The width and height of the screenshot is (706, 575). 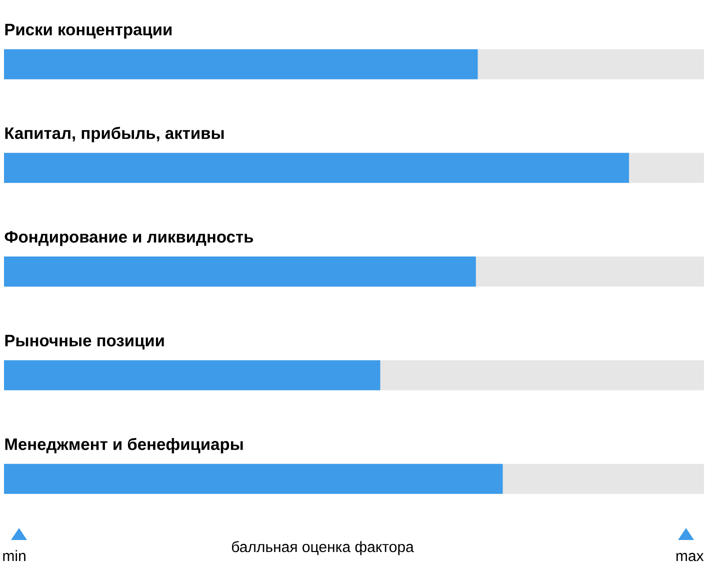 What do you see at coordinates (323, 548) in the screenshot?
I see `x-axis-title: балльная оценка фактора` at bounding box center [323, 548].